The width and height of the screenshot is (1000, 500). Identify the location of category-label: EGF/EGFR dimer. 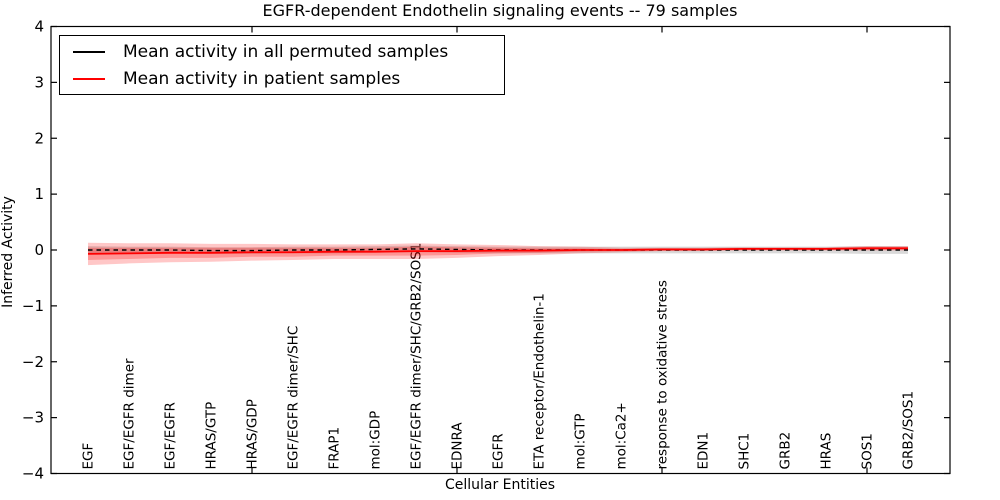
(130, 414).